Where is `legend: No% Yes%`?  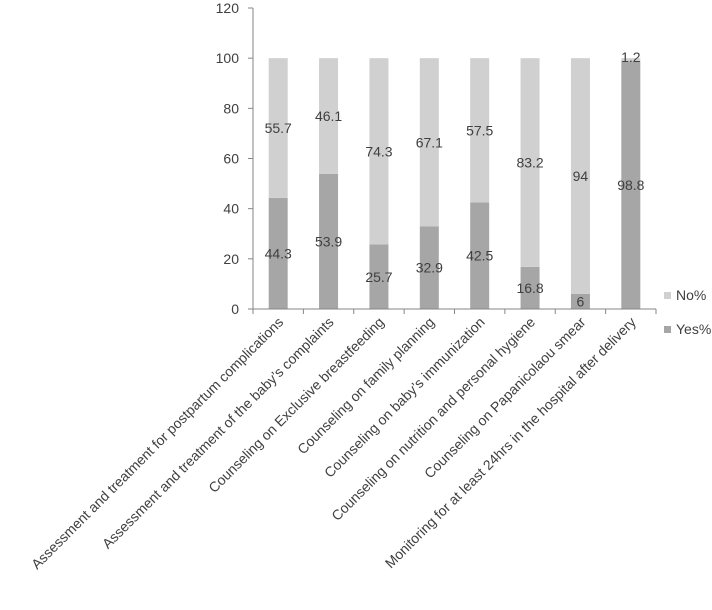 legend: No% Yes% is located at coordinates (687, 312).